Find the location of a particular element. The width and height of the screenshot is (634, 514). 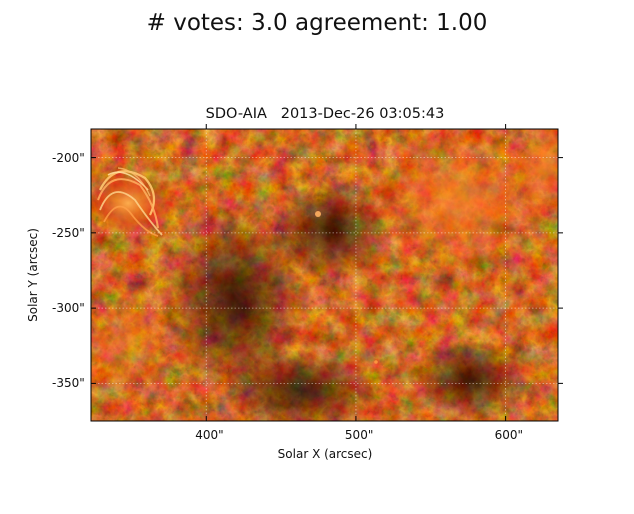

y-tick-label: -300" is located at coordinates (68, 308).